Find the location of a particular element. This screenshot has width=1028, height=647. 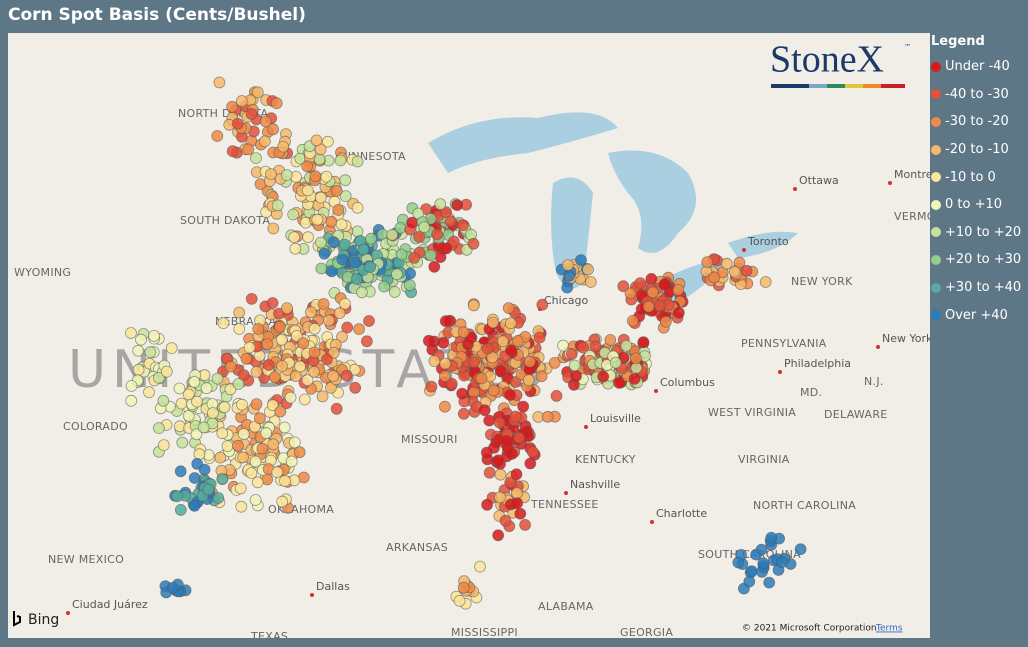

bing-icon is located at coordinates (17, 619).